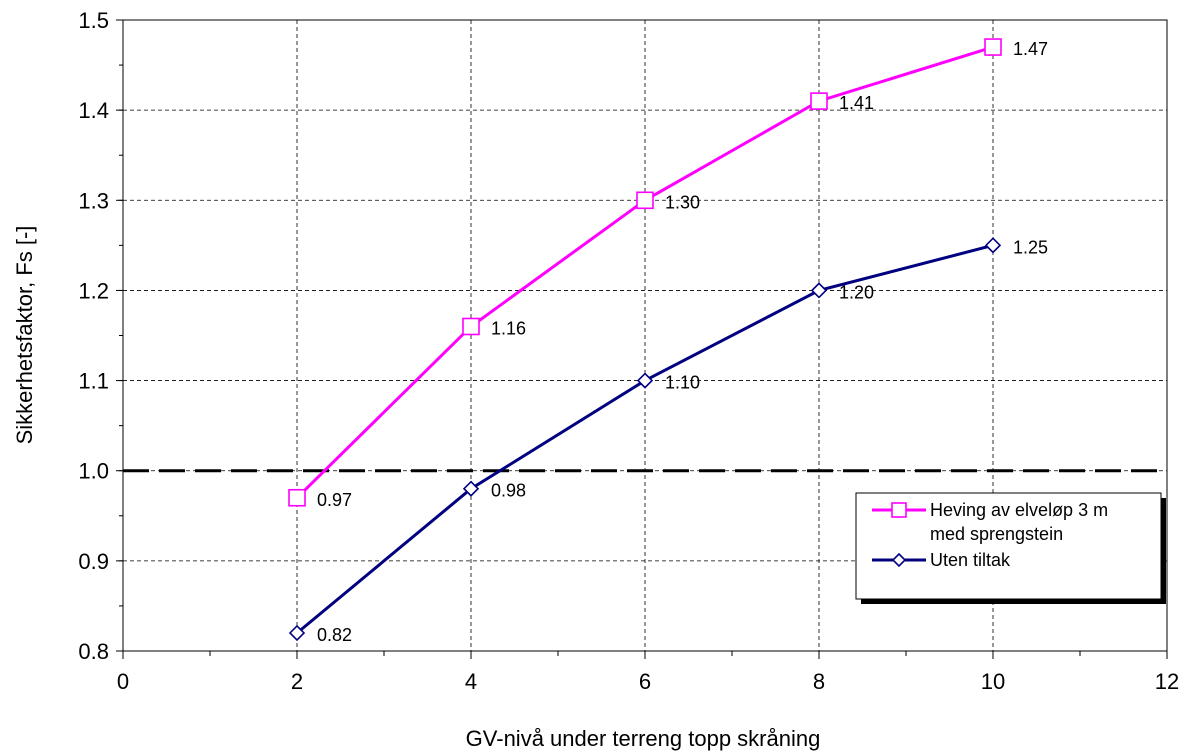 Image resolution: width=1197 pixels, height=755 pixels. I want to click on data-label: 1.25, so click(1030, 247).